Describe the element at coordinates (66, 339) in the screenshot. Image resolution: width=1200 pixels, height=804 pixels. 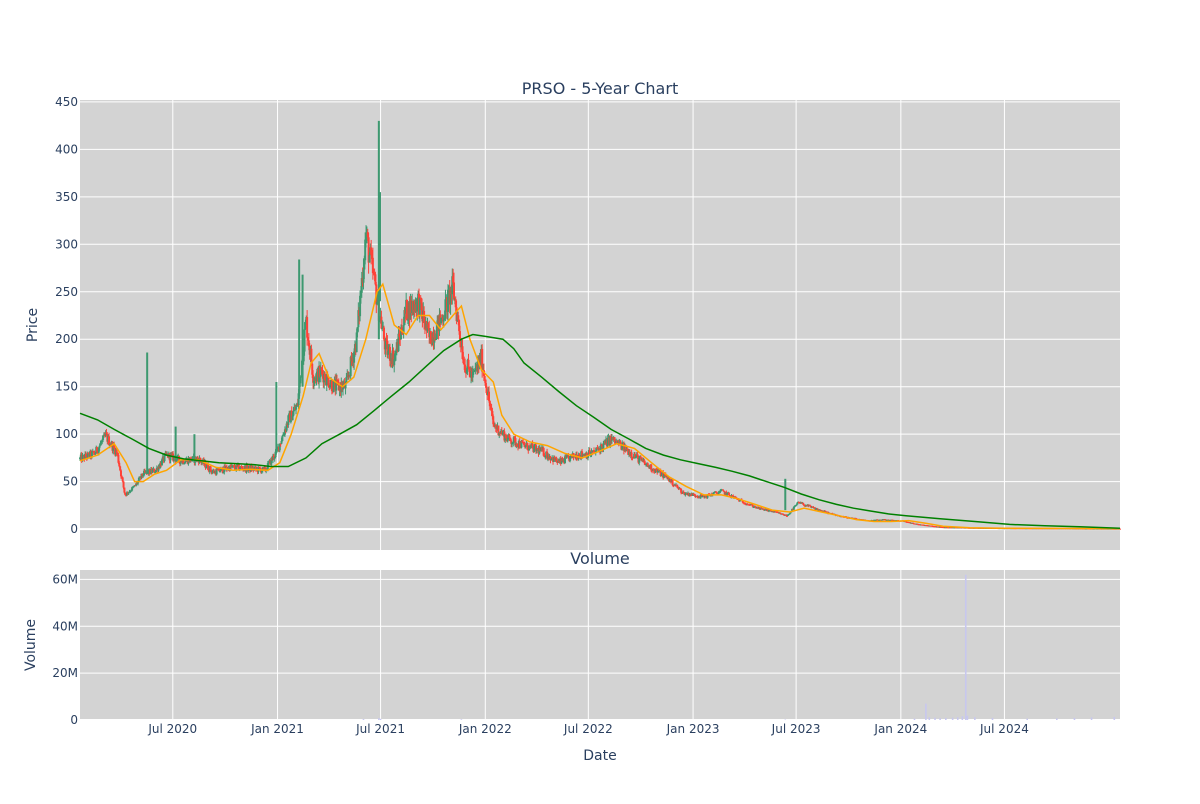
I see `price-y-tick-label: 200` at that location.